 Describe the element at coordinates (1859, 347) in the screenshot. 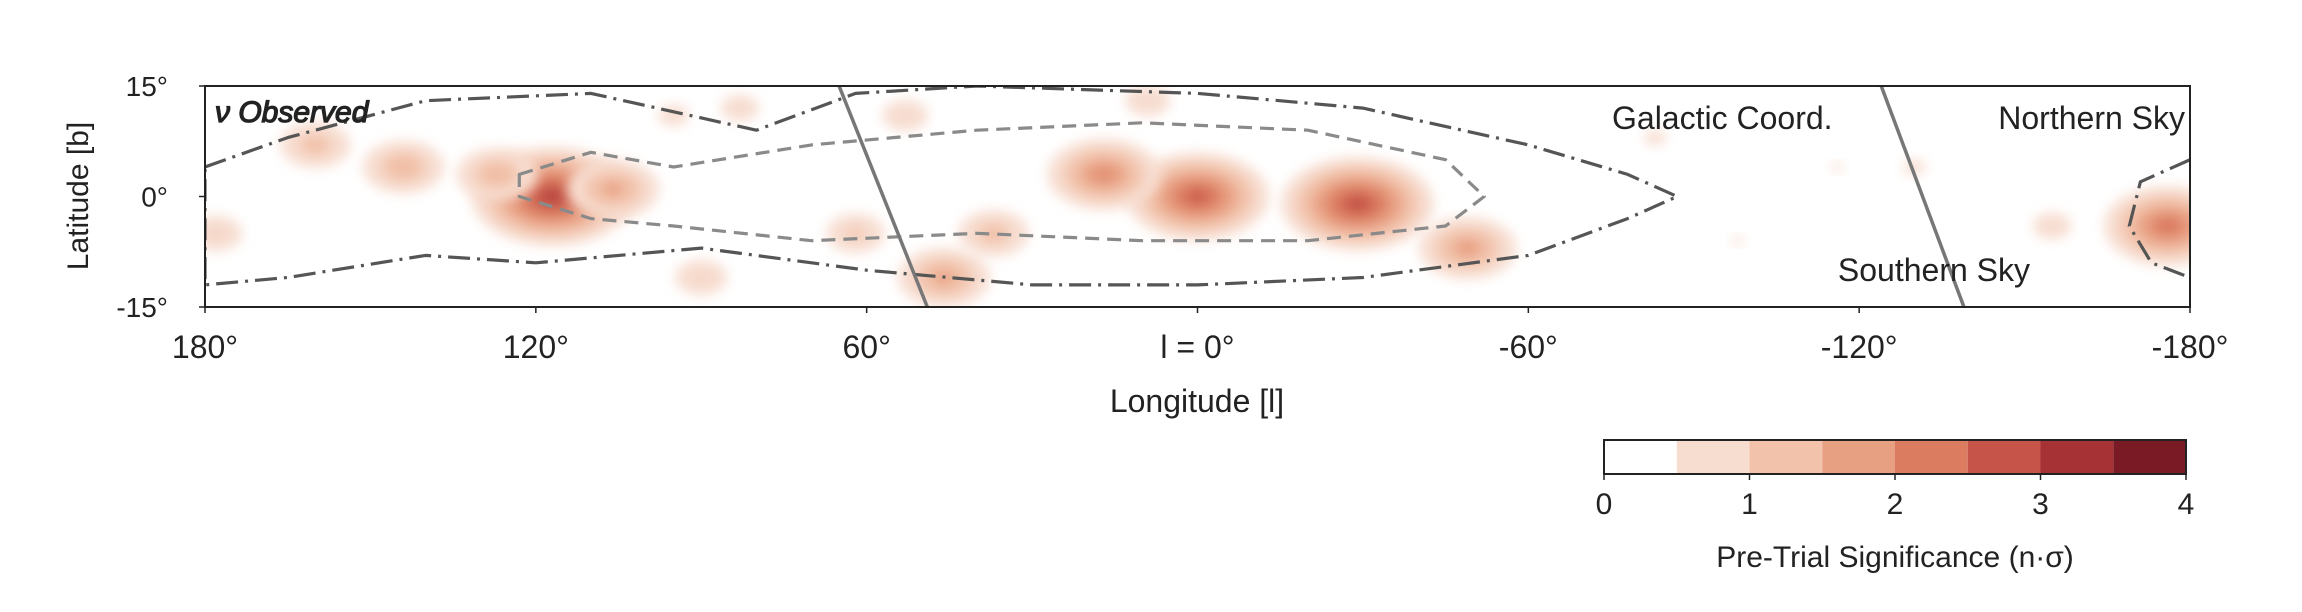

I see `x-tick-label: -120°` at that location.